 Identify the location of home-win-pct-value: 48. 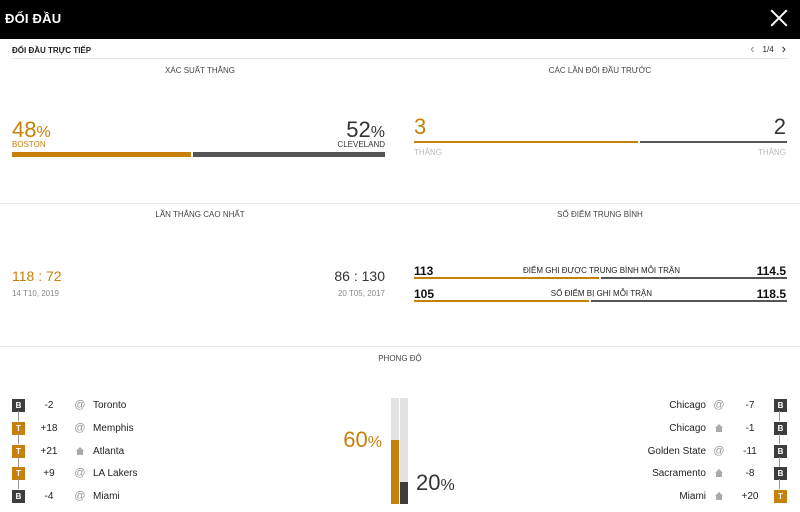
(24, 129).